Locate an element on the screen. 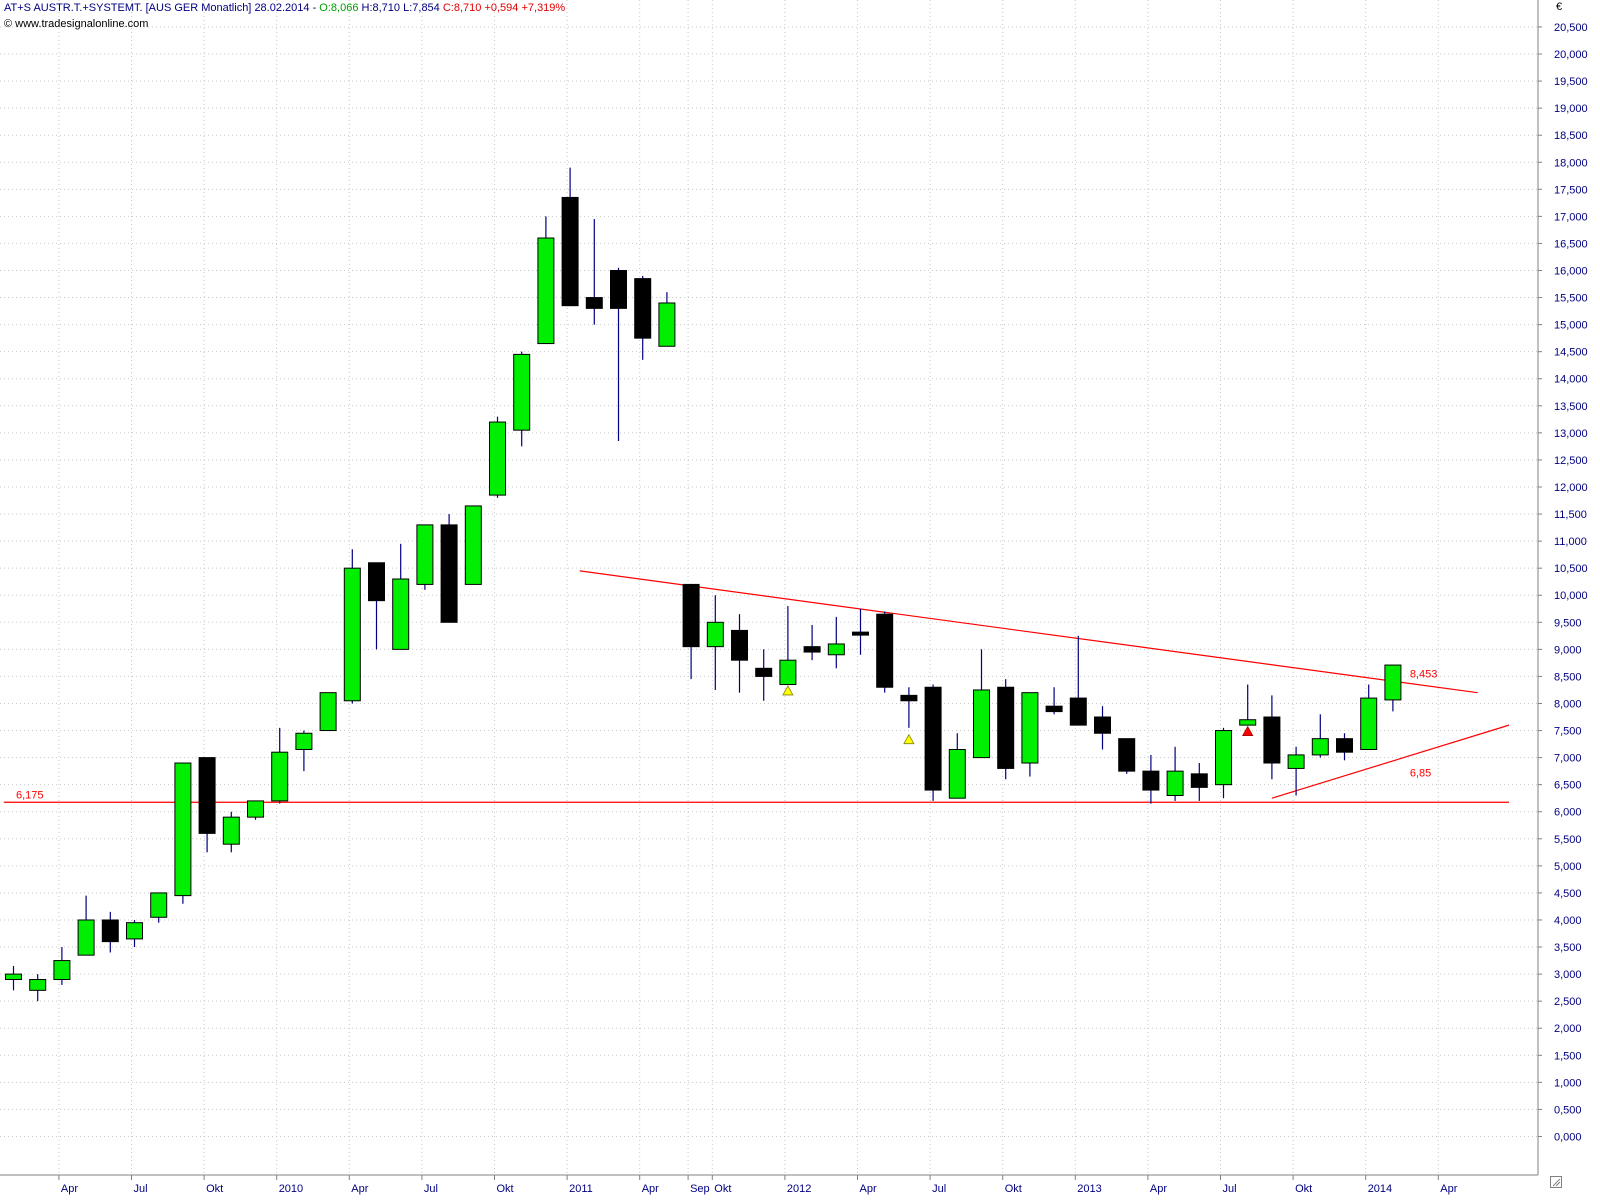  y-tick-label: 7,000 is located at coordinates (1568, 759).